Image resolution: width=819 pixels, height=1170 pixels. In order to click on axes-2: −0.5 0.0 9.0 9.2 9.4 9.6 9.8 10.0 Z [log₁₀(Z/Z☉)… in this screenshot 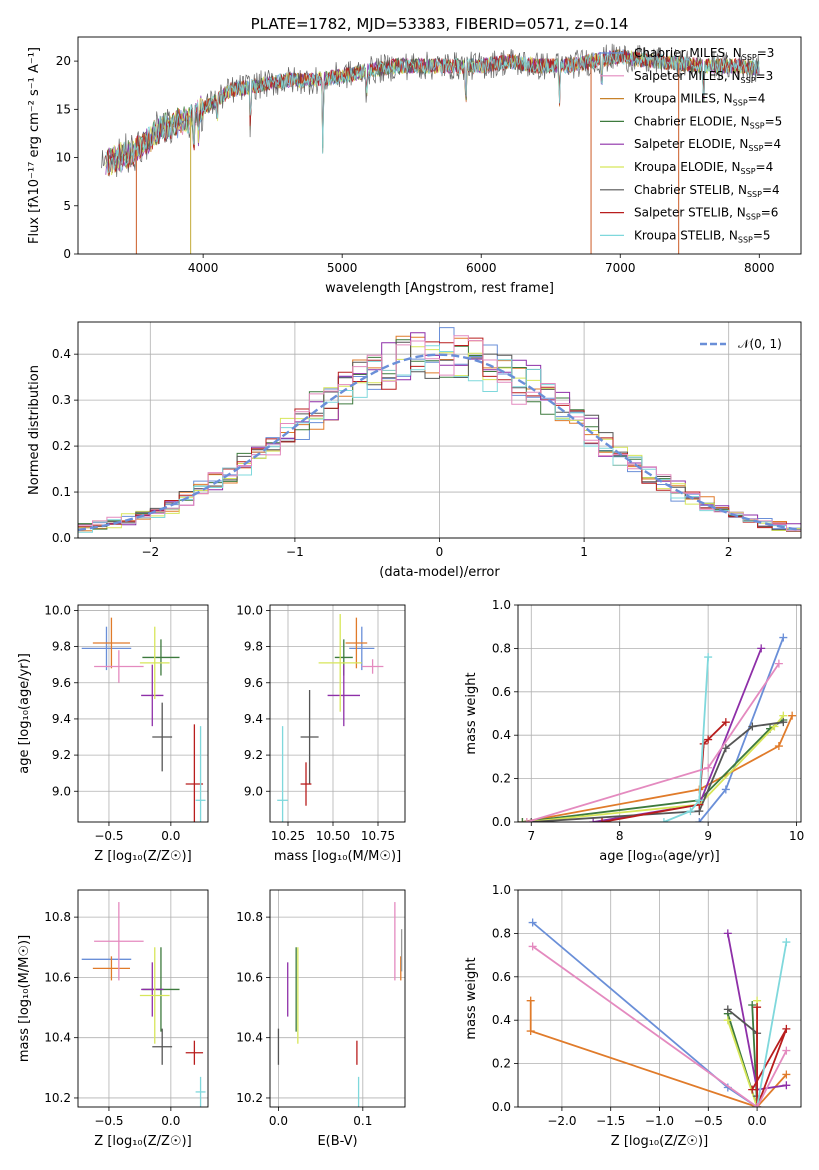, I will do `click(113, 733)`.